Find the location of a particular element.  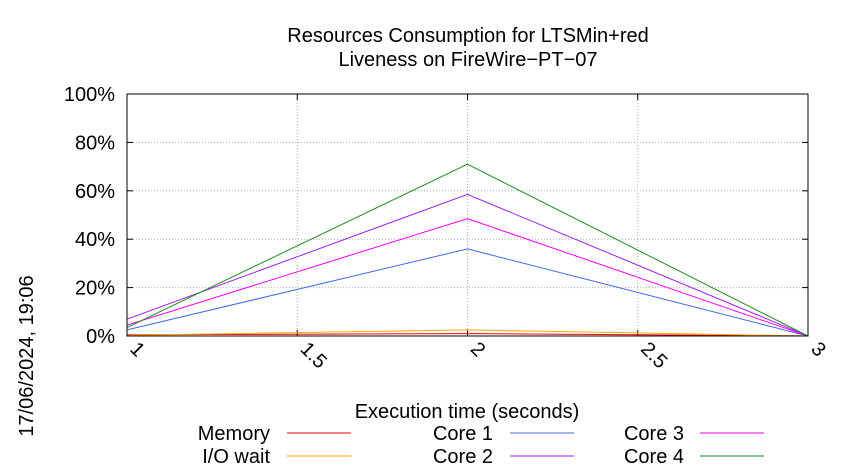

series-line-memory is located at coordinates (467, 335).